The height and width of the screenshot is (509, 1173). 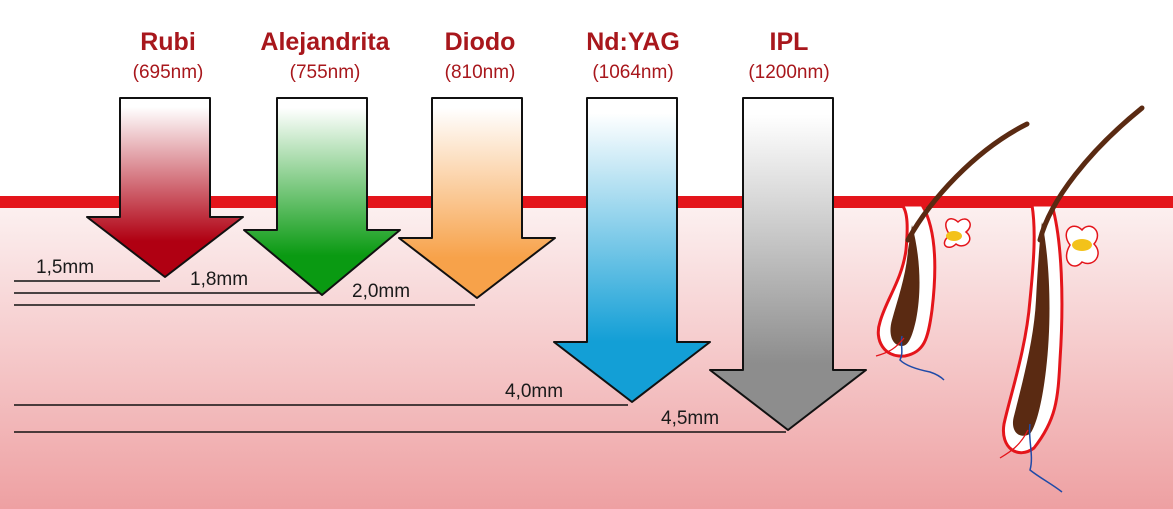 I want to click on laser-wavelength-diodo: (810nm), so click(x=480, y=72).